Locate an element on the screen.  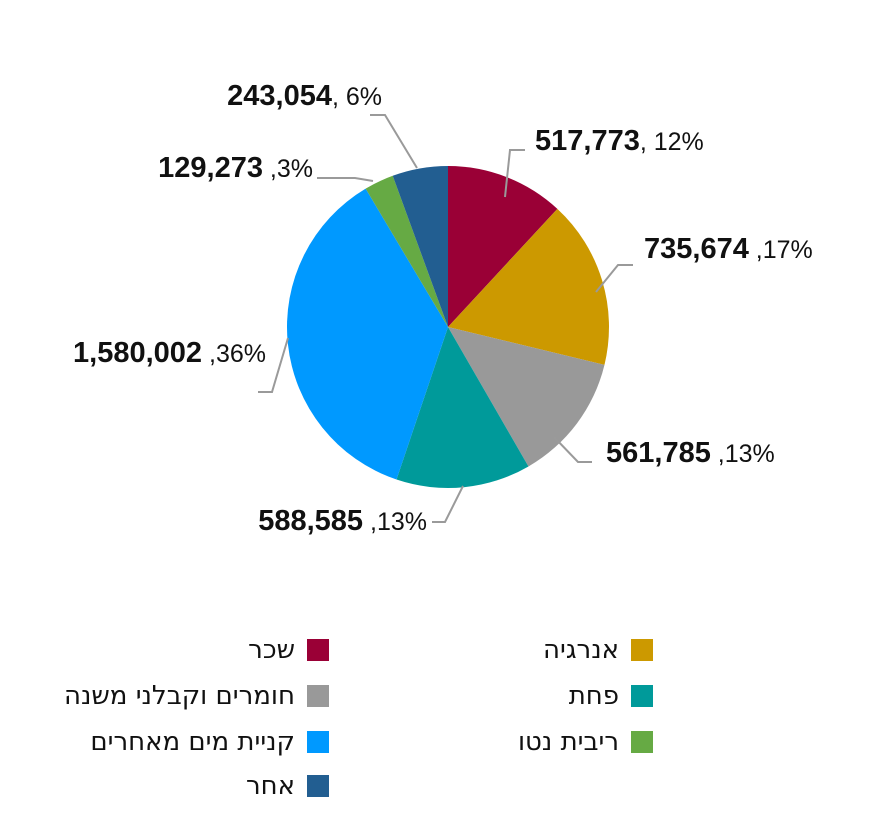
slice-value: 735,674 is located at coordinates (696, 249).